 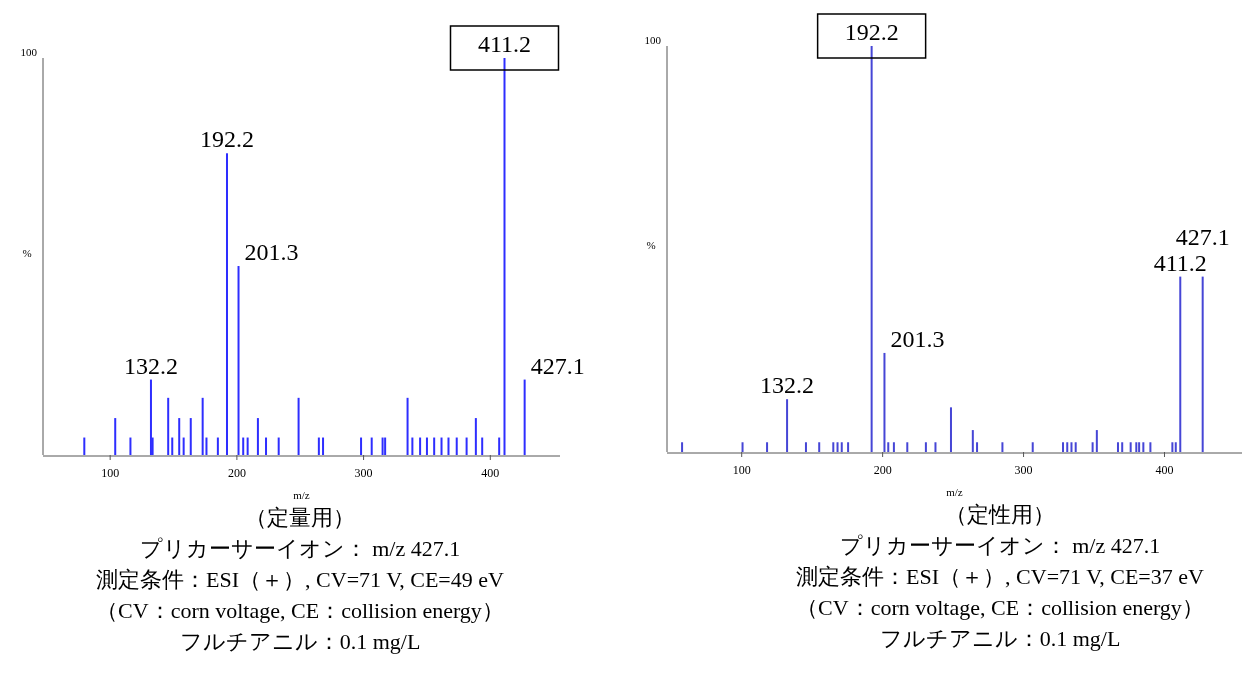 What do you see at coordinates (1000, 514) in the screenshot?
I see `text: （定性用）` at bounding box center [1000, 514].